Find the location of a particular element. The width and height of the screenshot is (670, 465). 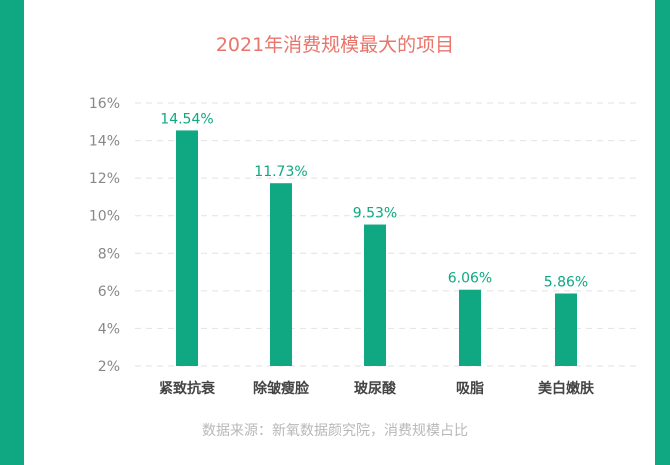

y-tick-label: 12% is located at coordinates (104, 179).